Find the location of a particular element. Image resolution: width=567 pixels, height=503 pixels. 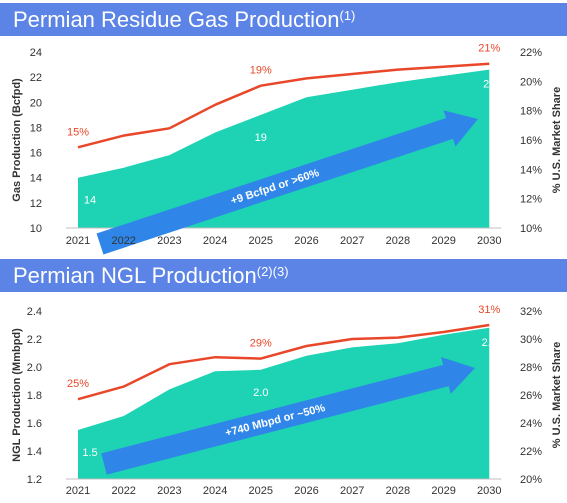

gas-market-share-label: 21% is located at coordinates (489, 49).